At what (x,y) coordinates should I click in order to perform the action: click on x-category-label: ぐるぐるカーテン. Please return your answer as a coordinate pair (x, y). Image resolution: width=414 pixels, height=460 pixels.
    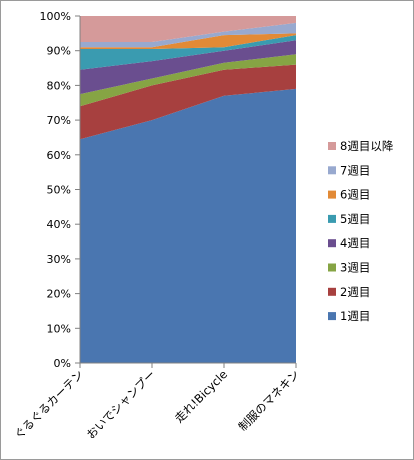
    Looking at the image, I should click on (48, 404).